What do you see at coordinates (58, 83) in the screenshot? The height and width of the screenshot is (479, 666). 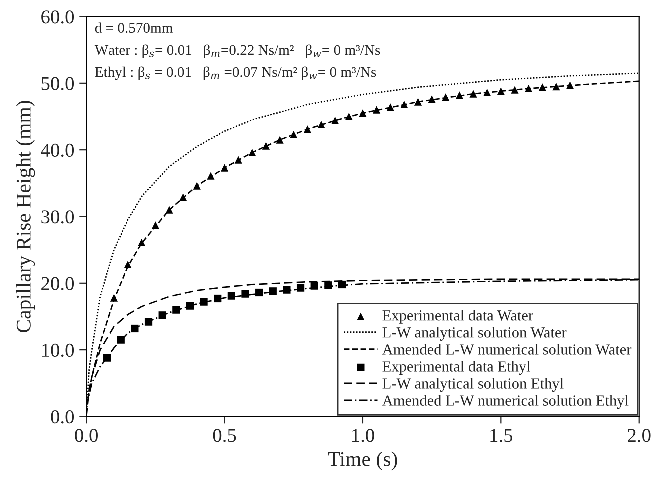 I see `y-tick-label: 50.0` at bounding box center [58, 83].